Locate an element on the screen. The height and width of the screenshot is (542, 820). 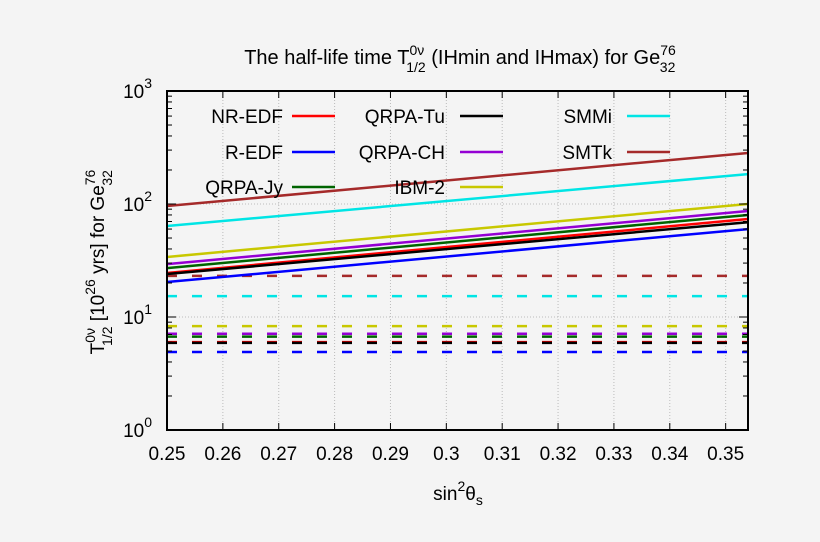
legend-label: QRPA-CH is located at coordinates (402, 153).